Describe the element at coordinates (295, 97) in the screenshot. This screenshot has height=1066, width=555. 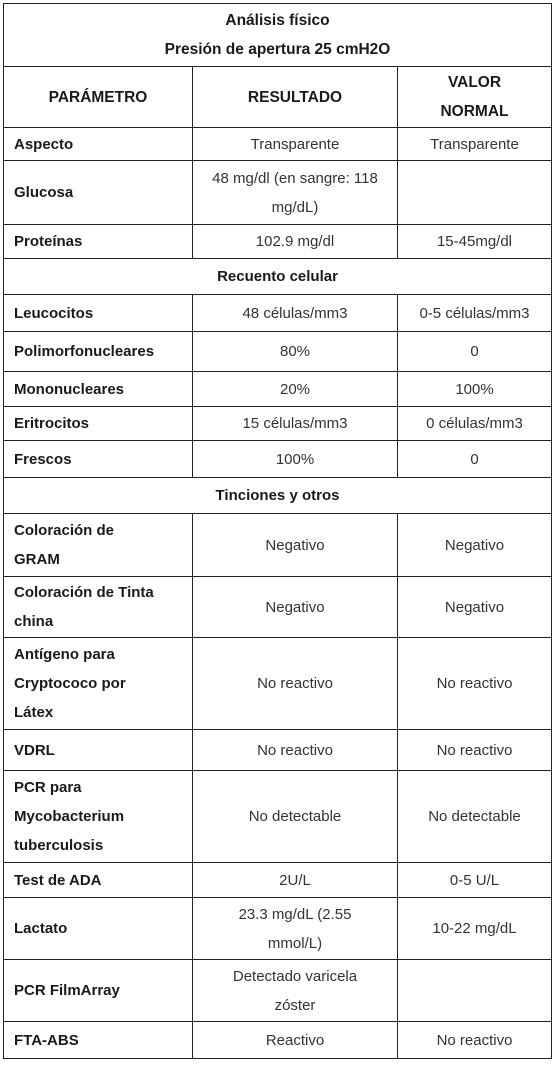
I see `header-result: RESULTADO` at that location.